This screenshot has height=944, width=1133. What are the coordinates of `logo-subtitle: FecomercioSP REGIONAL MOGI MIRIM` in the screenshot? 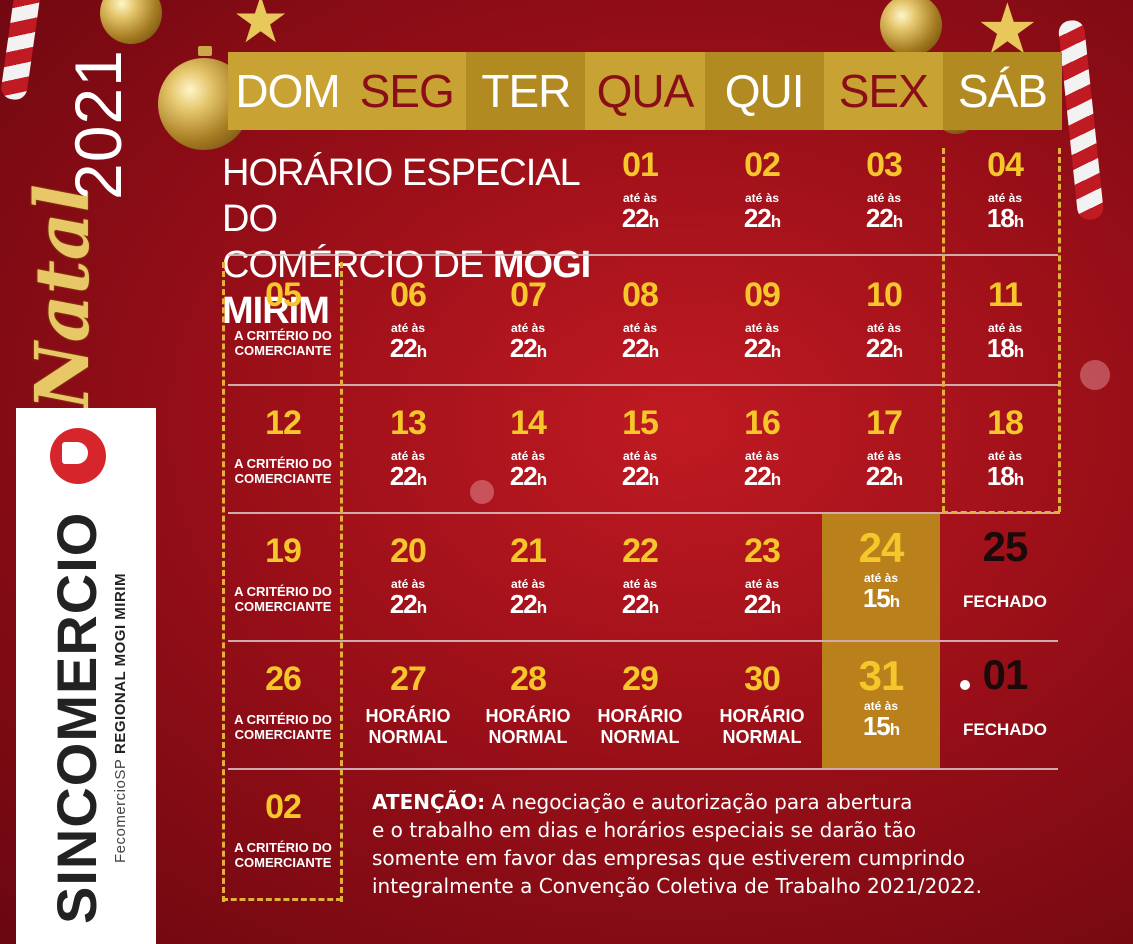 It's located at (120, 718).